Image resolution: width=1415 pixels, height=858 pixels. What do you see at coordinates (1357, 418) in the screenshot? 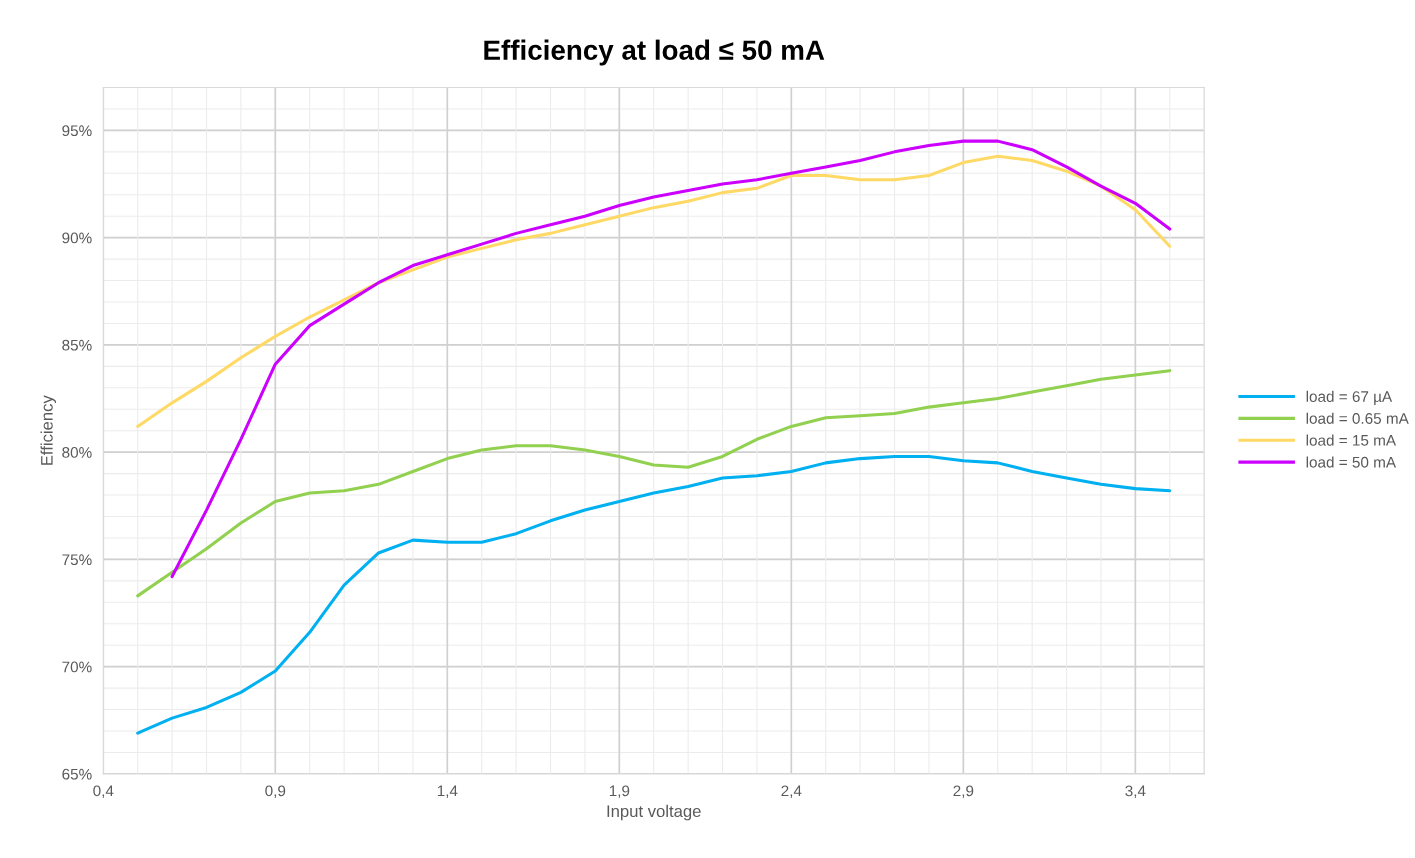
I see `legend-label: load = 0.65 mA` at bounding box center [1357, 418].